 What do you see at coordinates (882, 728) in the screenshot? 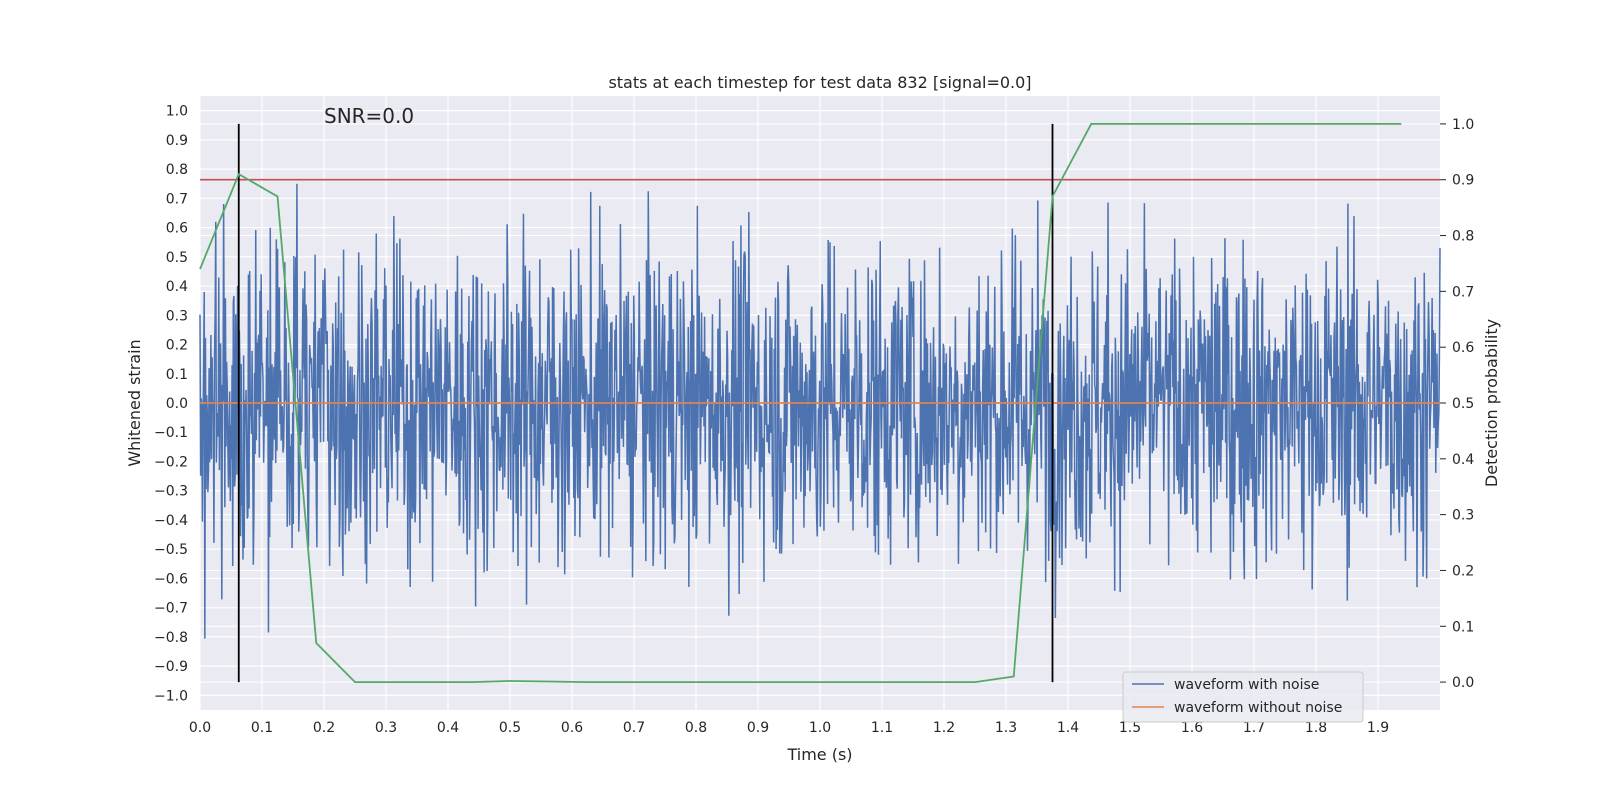
I see `x-tick-label: 1.1` at bounding box center [882, 728].